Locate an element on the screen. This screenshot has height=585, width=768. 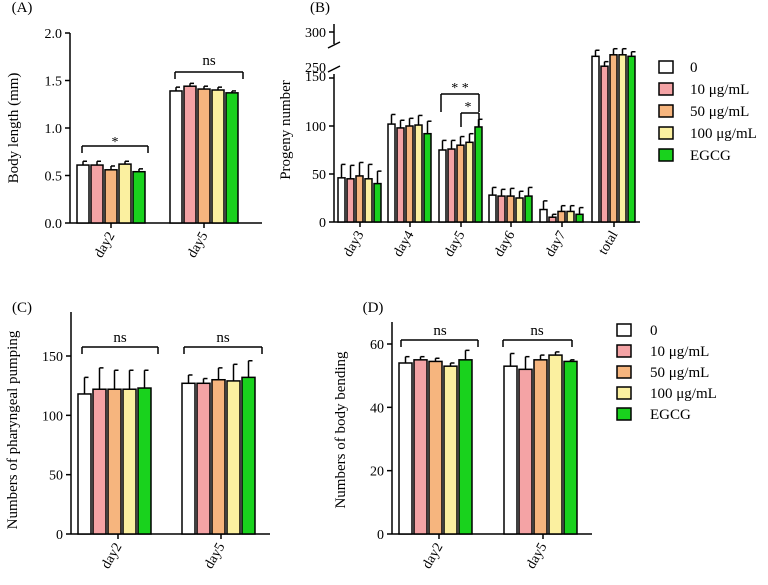
panel-a-tick-label: 1.0 is located at coordinates (54, 129).